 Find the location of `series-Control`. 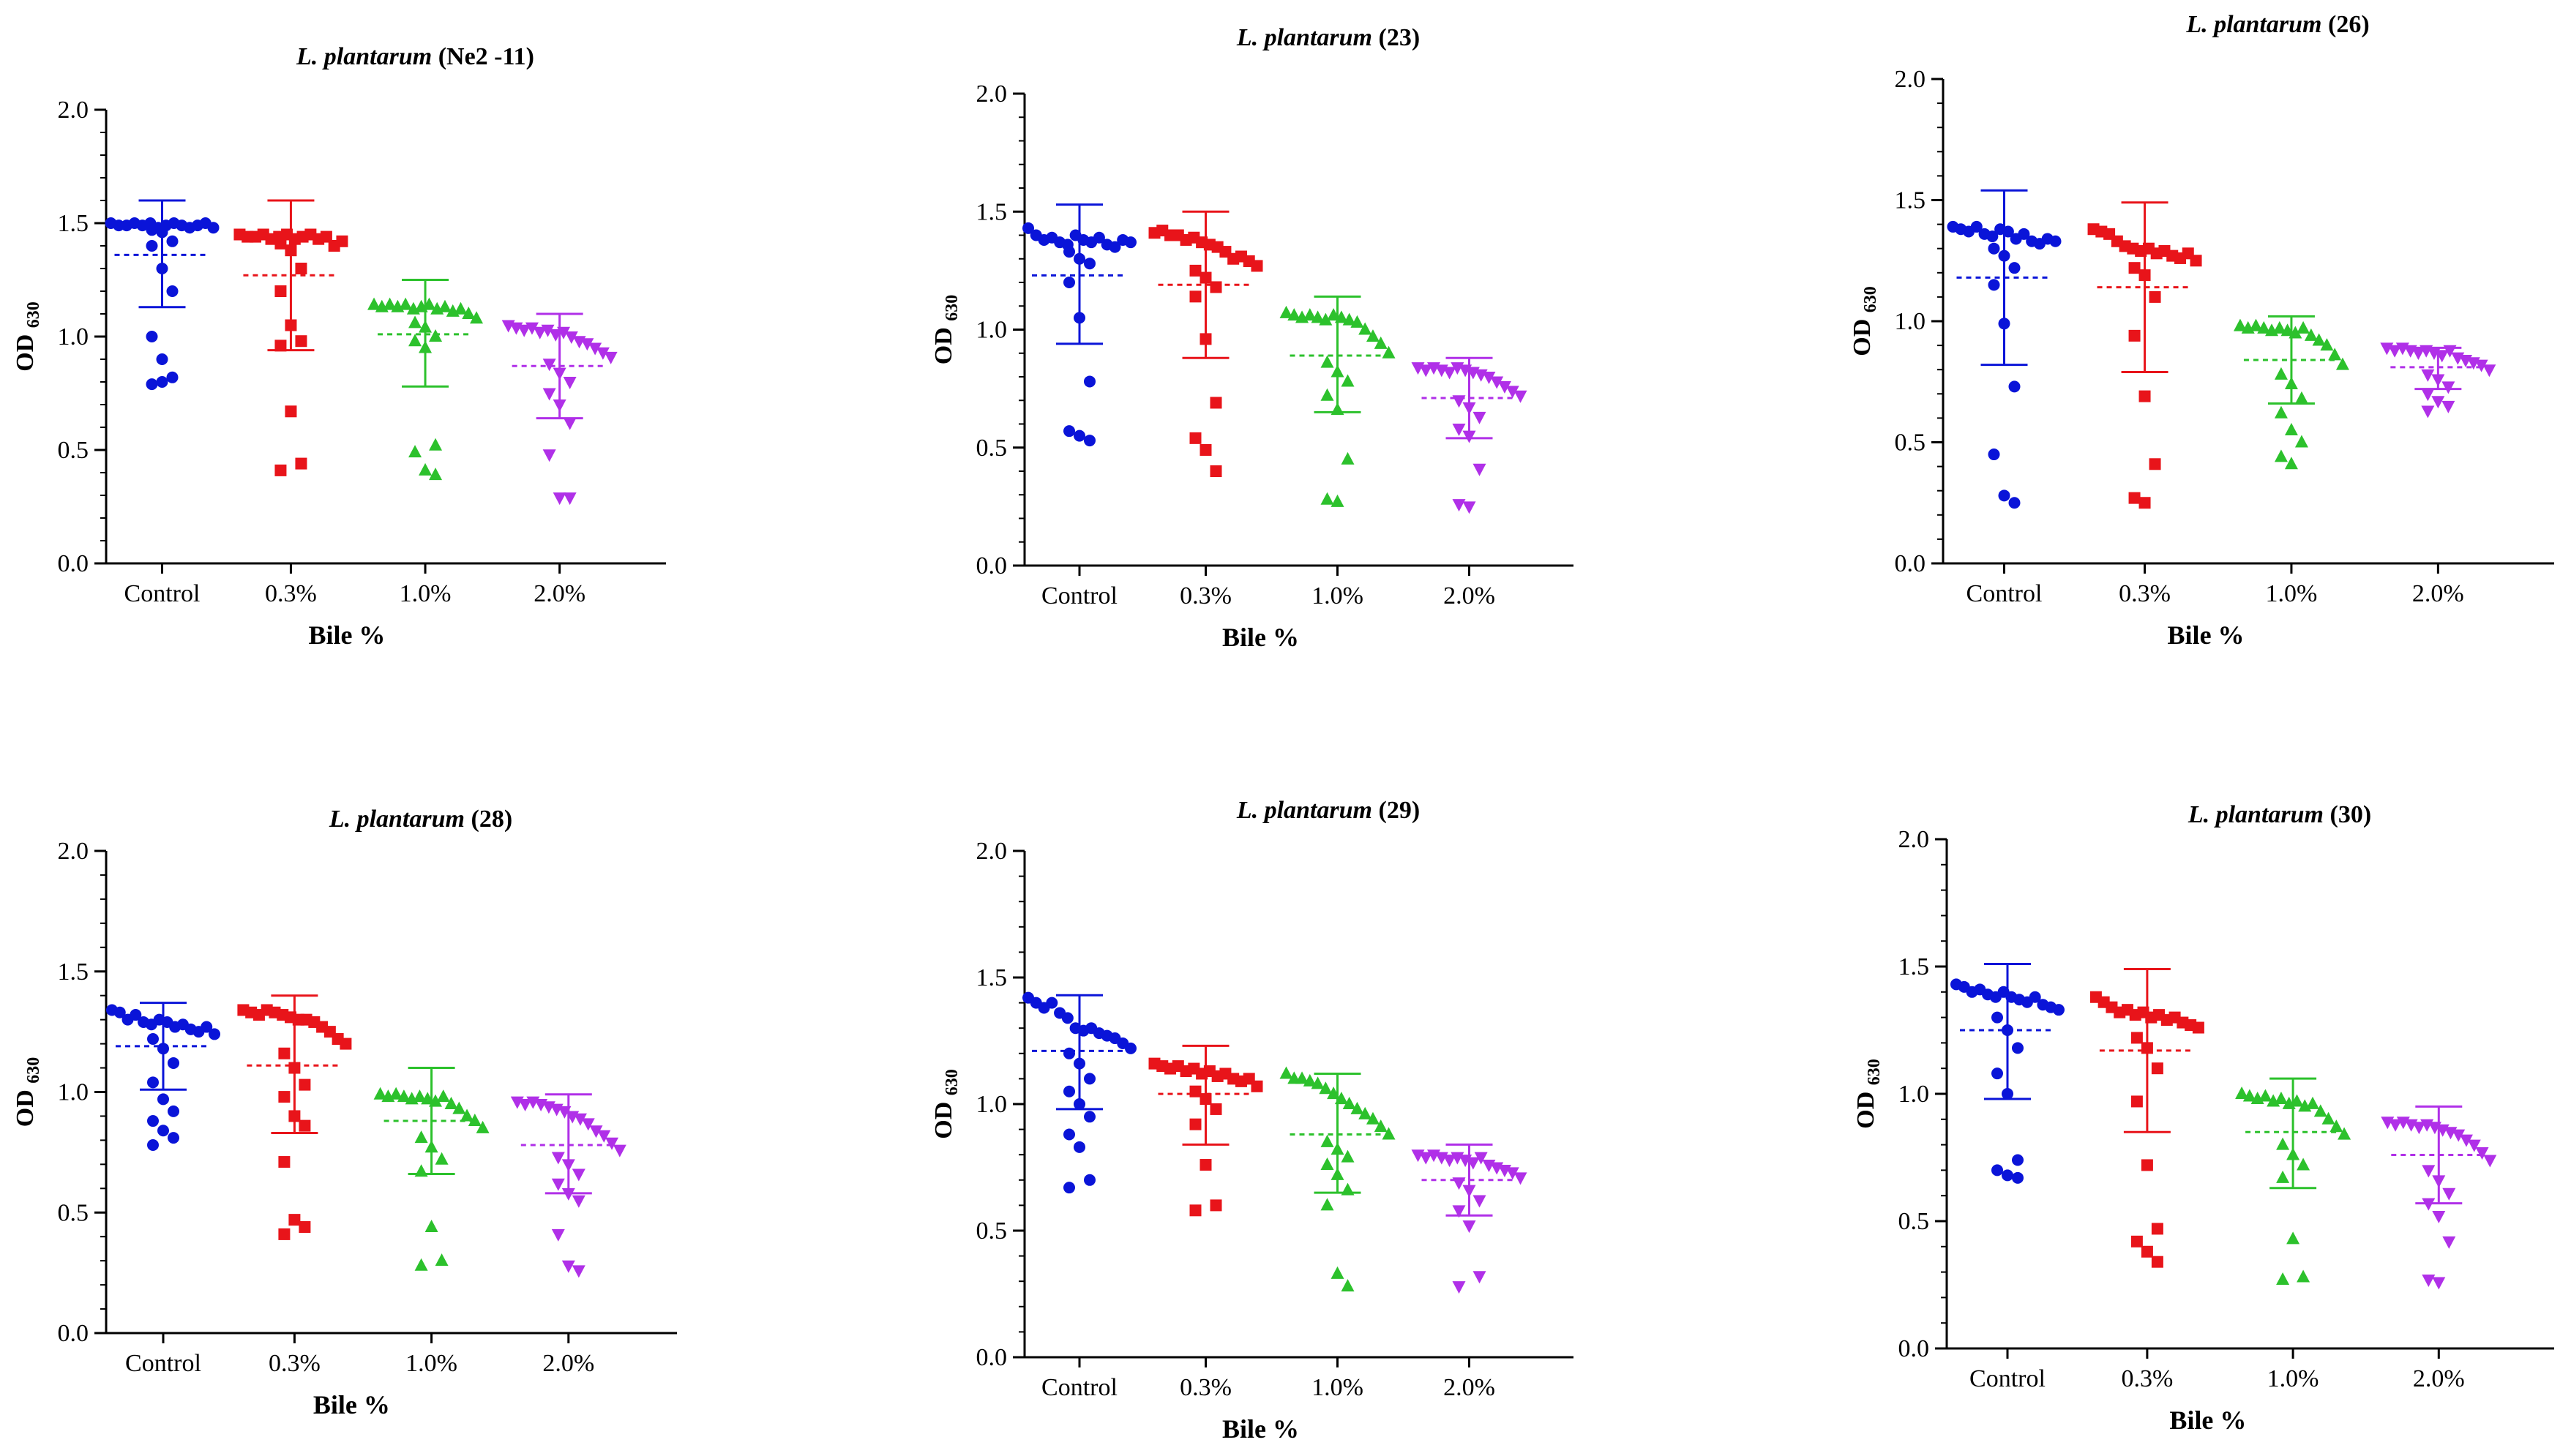

series-Control is located at coordinates (2007, 1073).